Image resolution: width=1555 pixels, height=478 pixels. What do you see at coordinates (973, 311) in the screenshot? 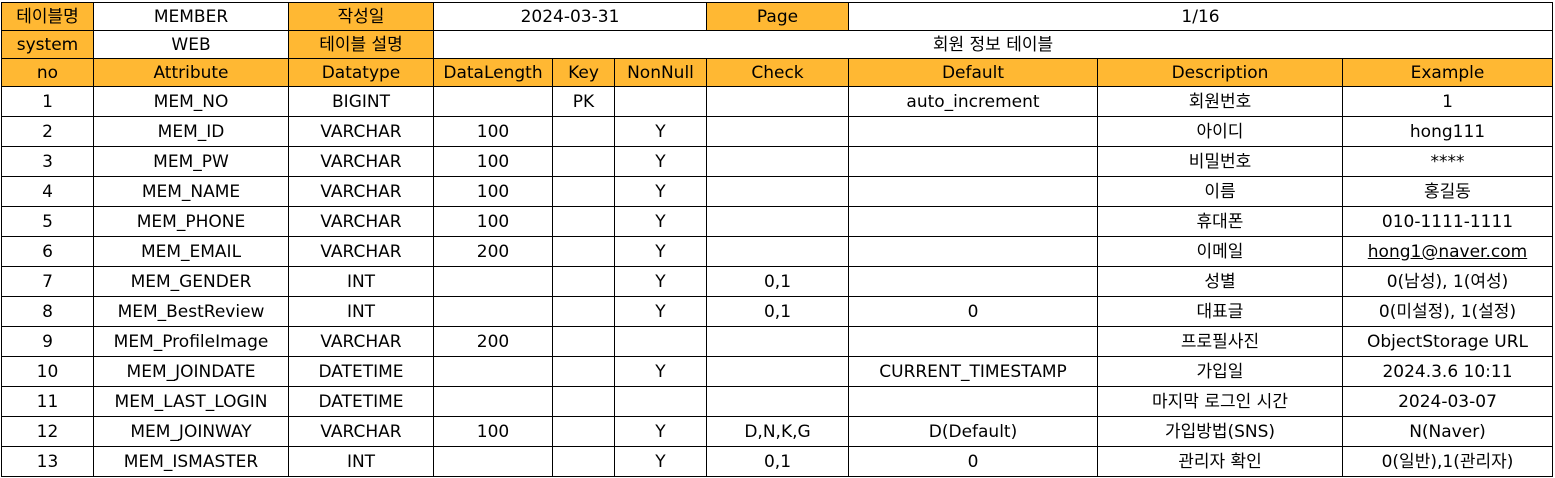
I see `cell-default: 0` at bounding box center [973, 311].